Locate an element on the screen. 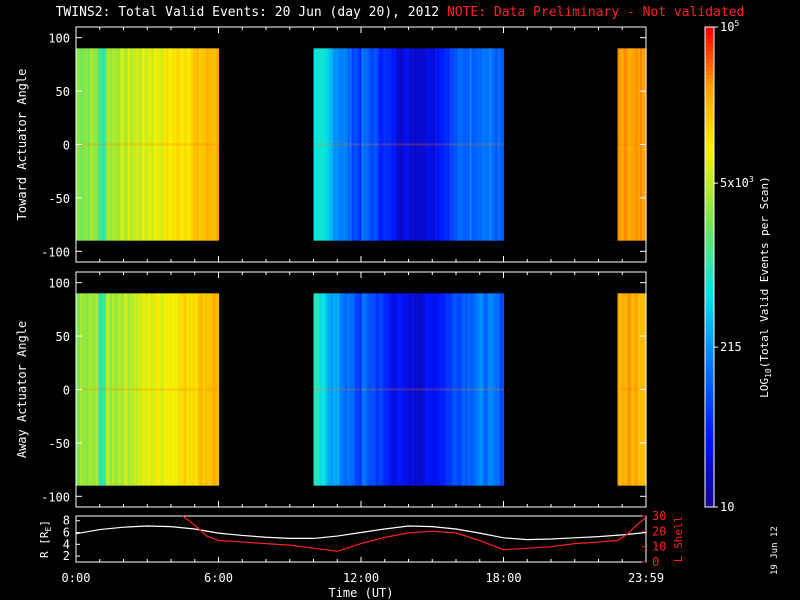  lshell-tick-label: 10 is located at coordinates (659, 547).